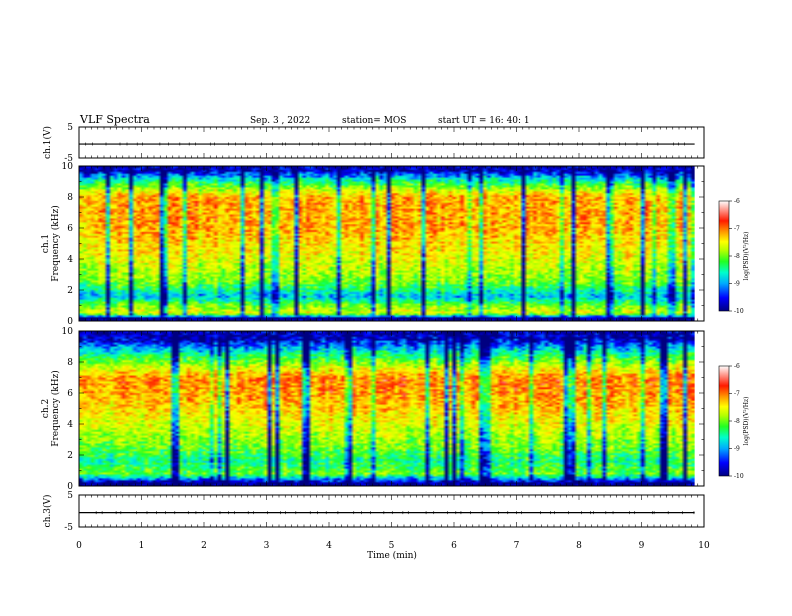 This screenshot has width=792, height=616. What do you see at coordinates (280, 121) in the screenshot?
I see `header-date: Sep. 3 , 2022` at bounding box center [280, 121].